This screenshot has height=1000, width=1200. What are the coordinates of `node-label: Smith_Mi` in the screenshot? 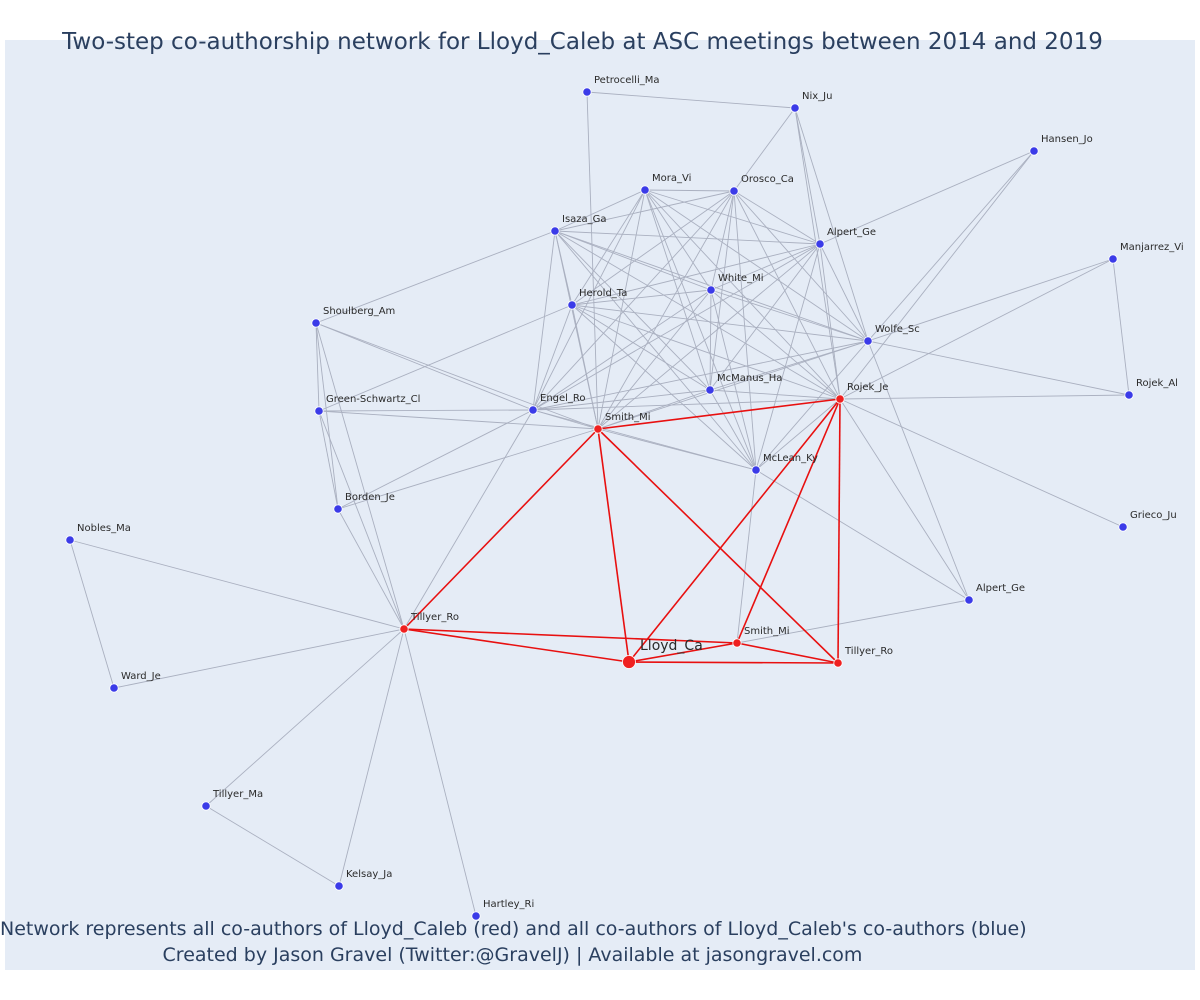 It's located at (628, 417).